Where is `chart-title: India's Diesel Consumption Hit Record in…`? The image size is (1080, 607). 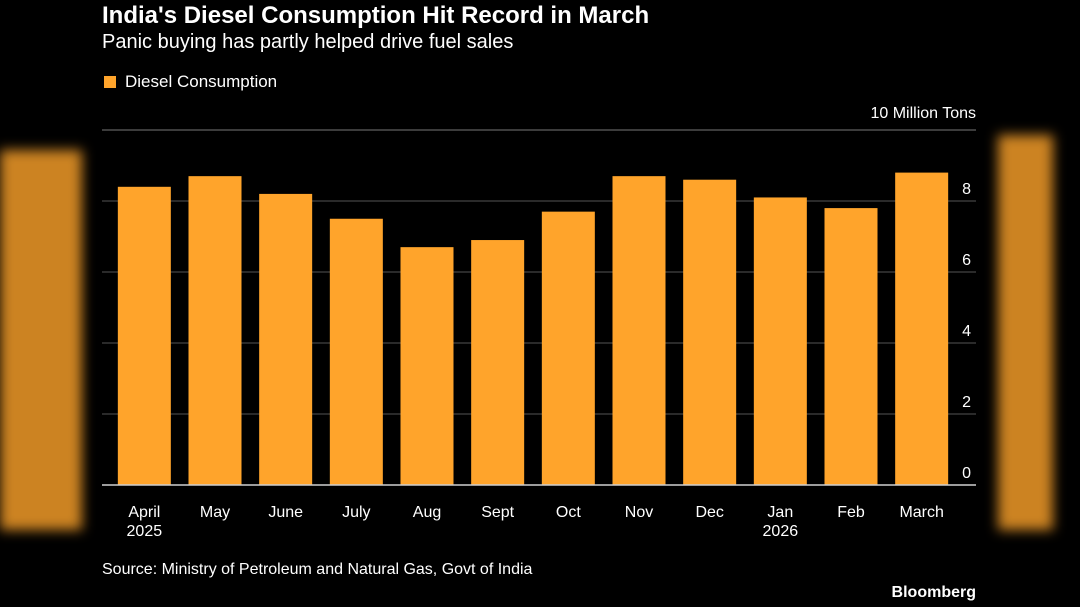 chart-title: India's Diesel Consumption Hit Record in… is located at coordinates (376, 15).